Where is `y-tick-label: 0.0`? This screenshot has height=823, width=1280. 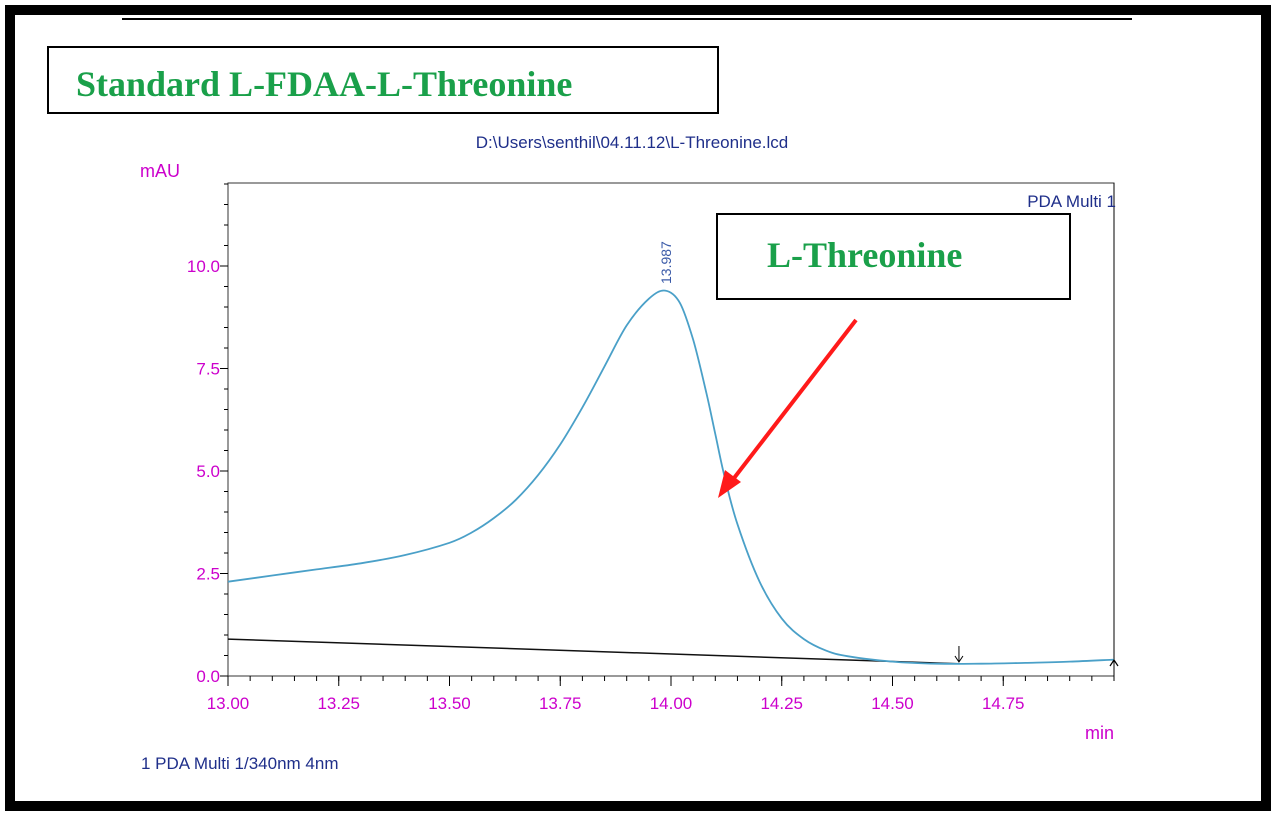 y-tick-label: 0.0 is located at coordinates (208, 676).